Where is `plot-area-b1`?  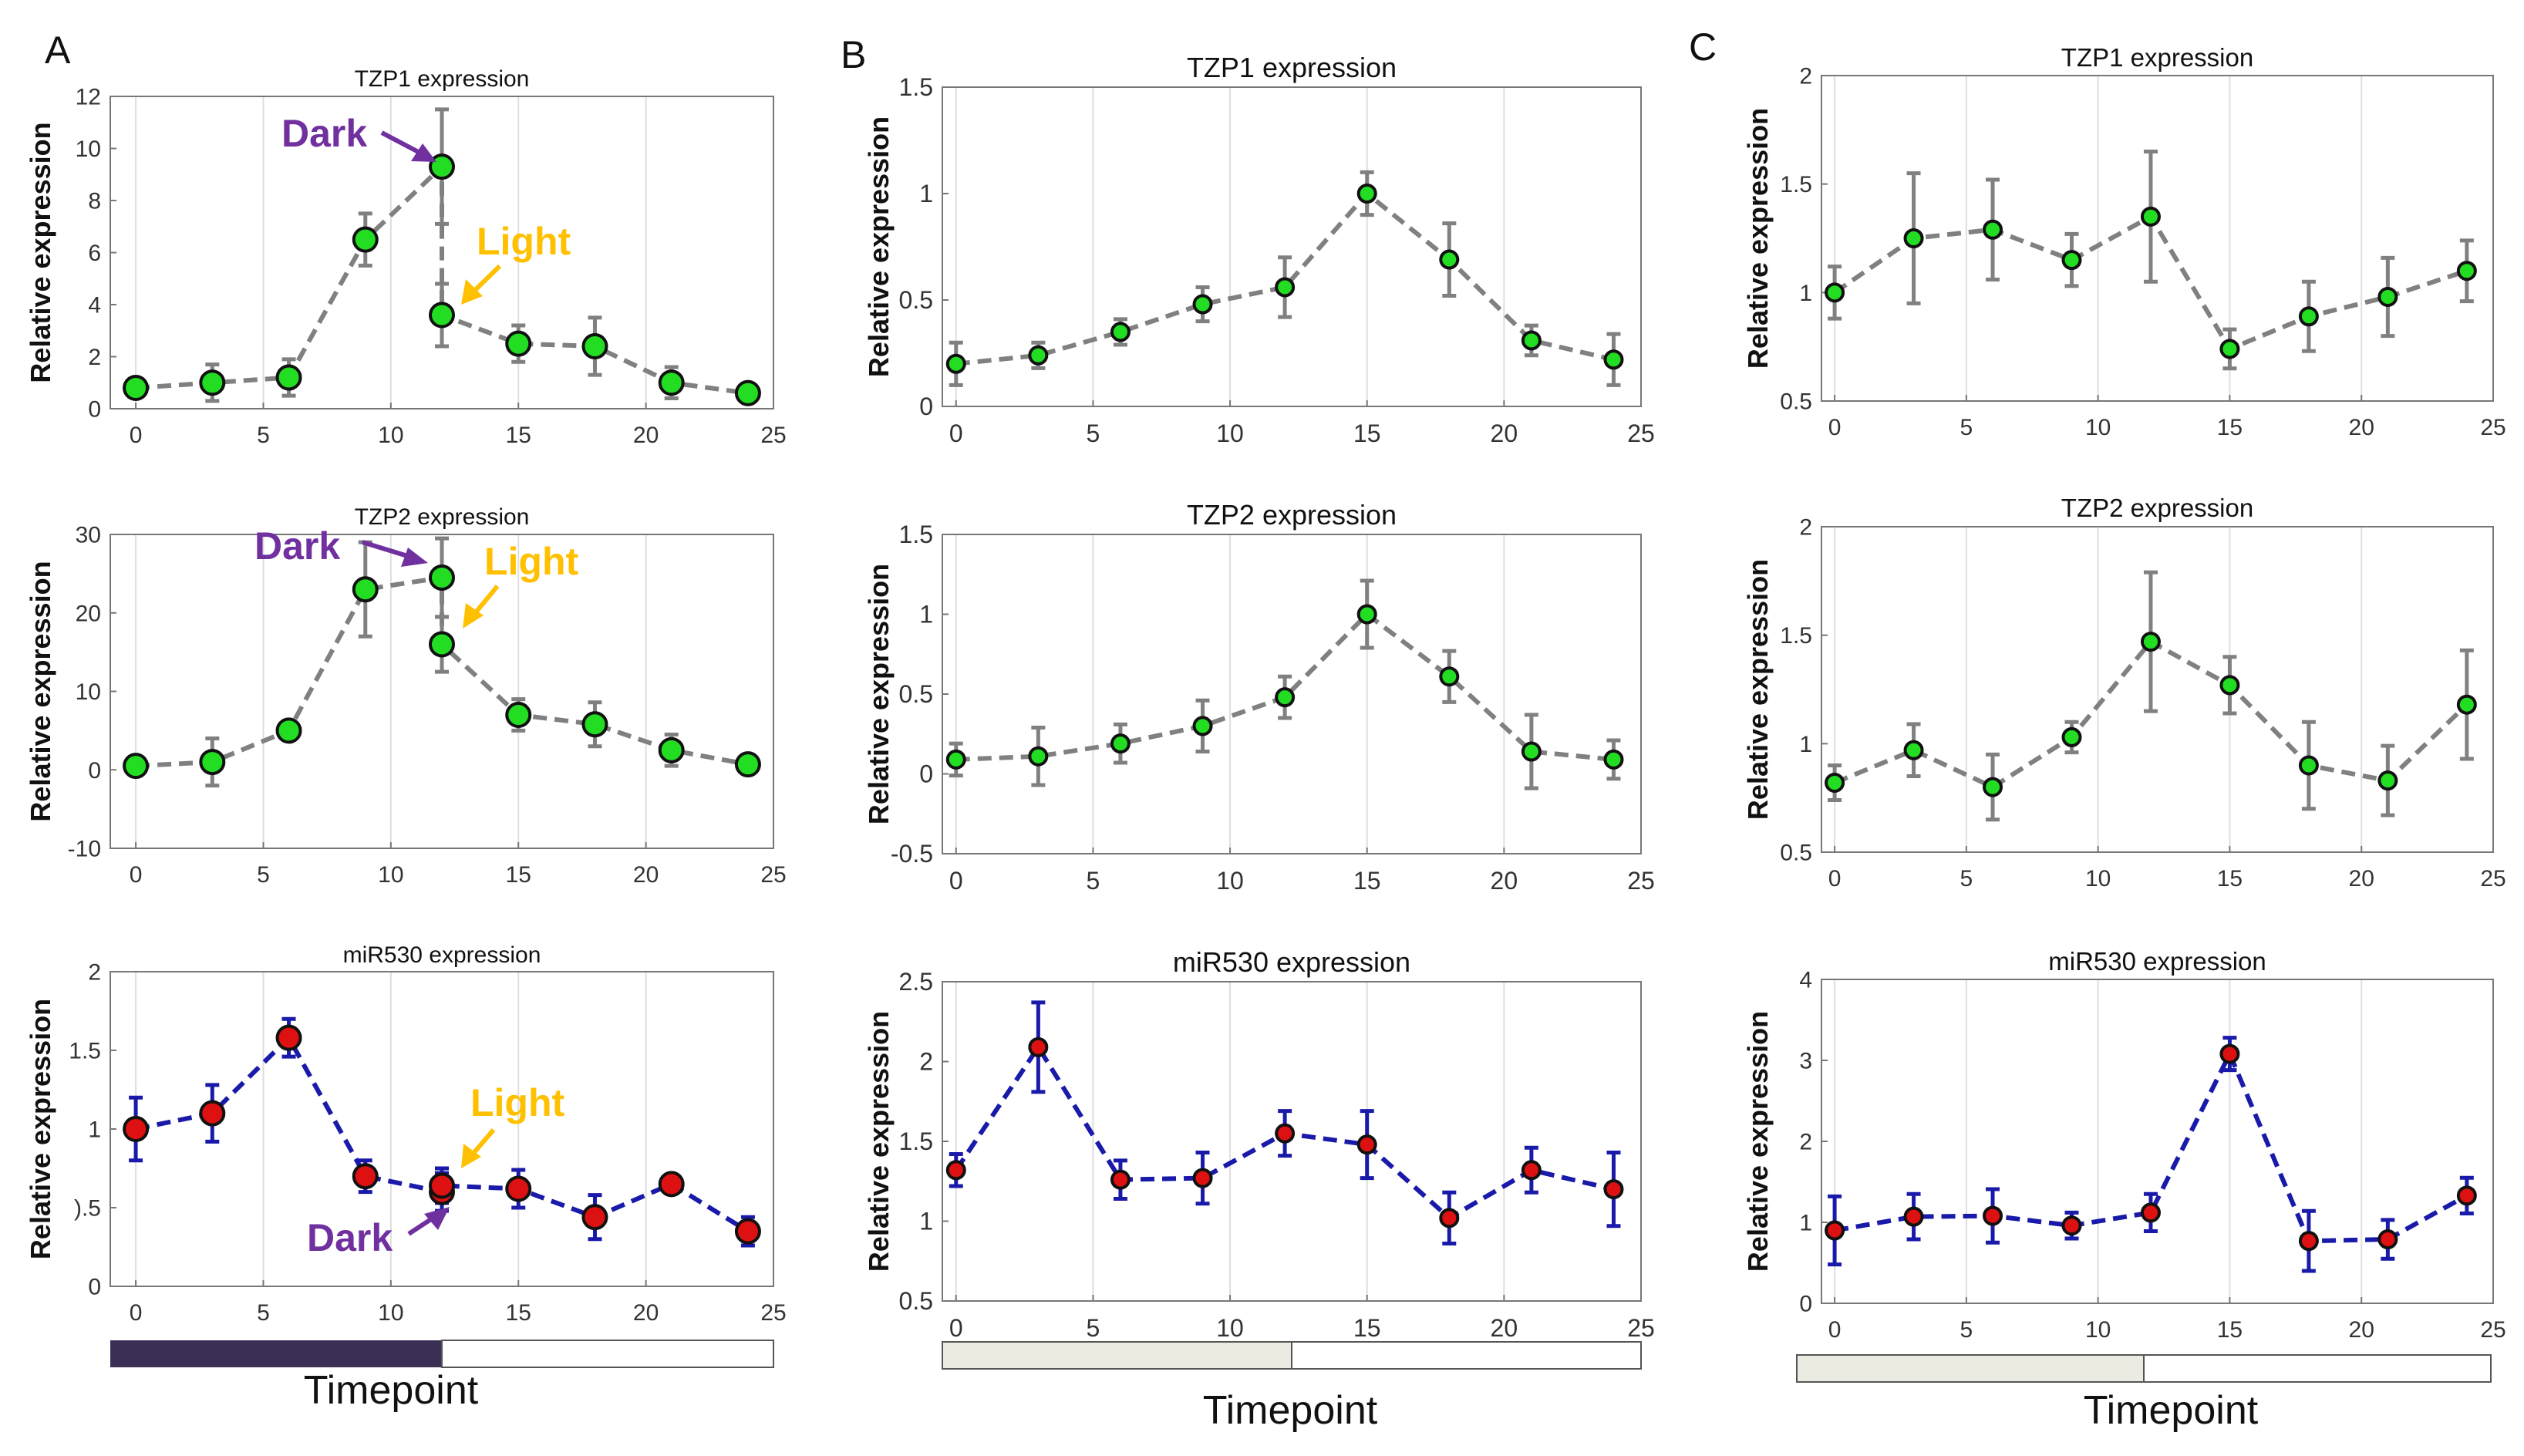
plot-area-b1 is located at coordinates (1291, 246).